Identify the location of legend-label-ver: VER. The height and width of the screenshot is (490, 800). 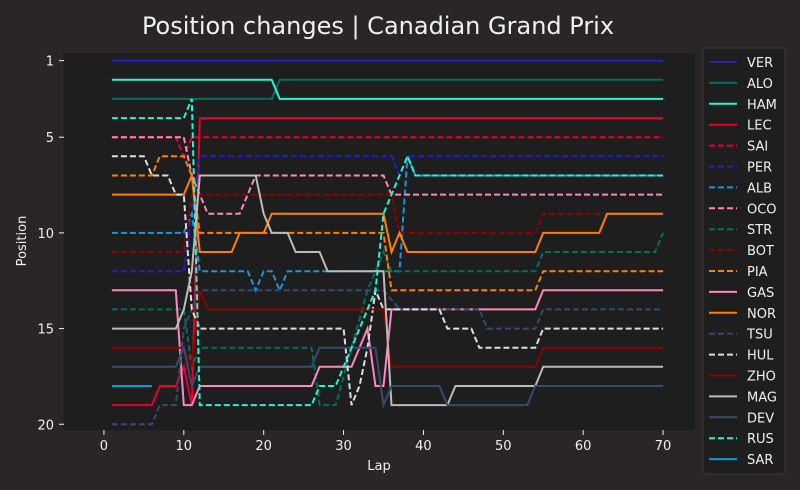
(760, 63).